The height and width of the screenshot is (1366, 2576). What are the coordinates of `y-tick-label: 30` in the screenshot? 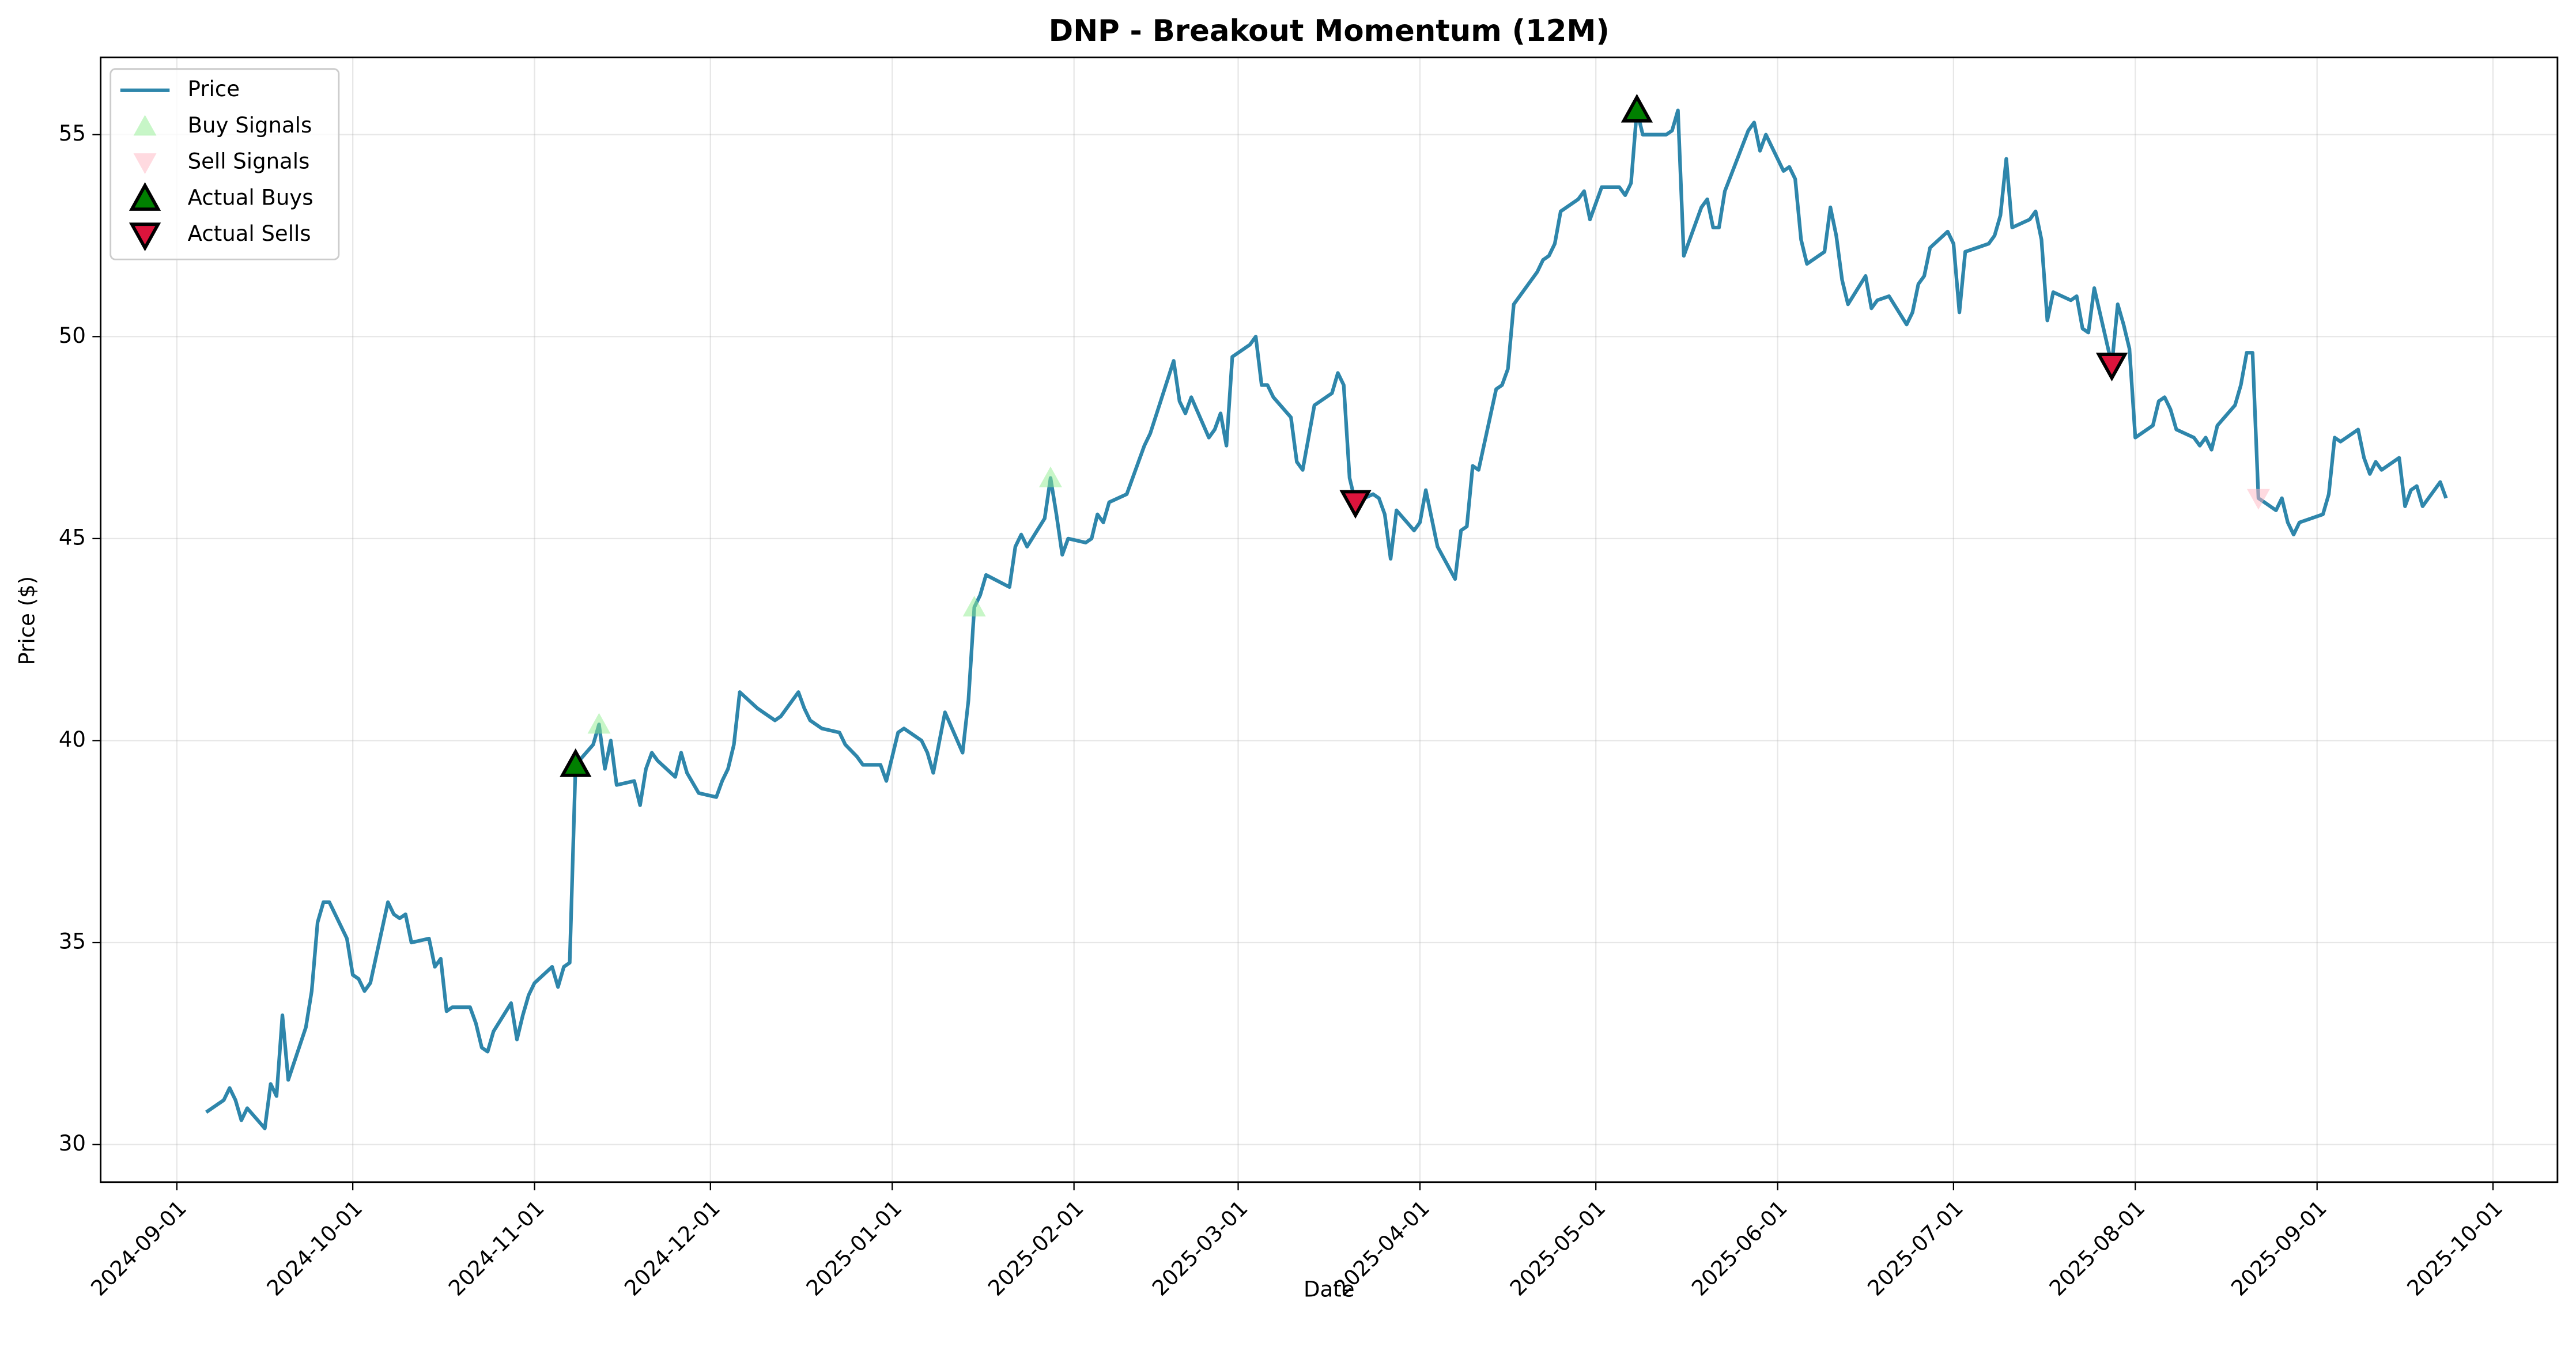 It's located at (72, 1143).